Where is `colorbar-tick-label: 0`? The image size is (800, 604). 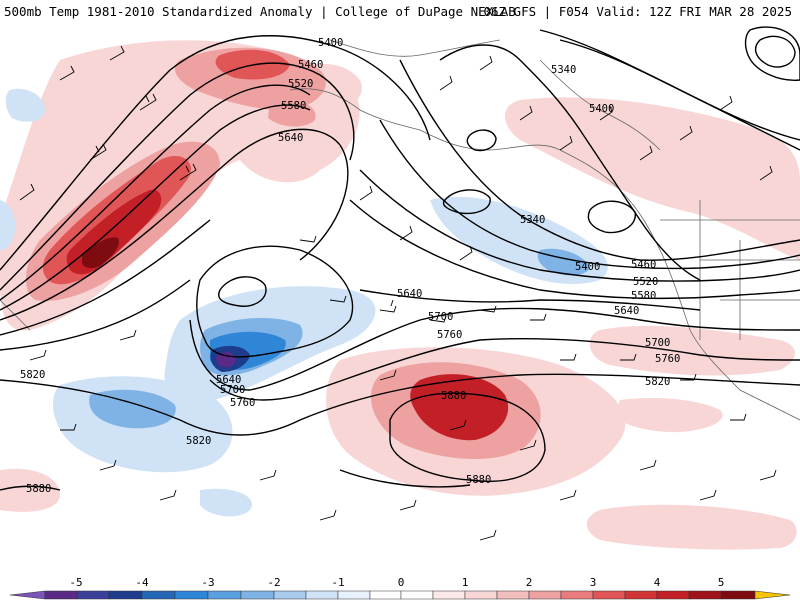 colorbar-tick-label: 0 is located at coordinates (401, 582).